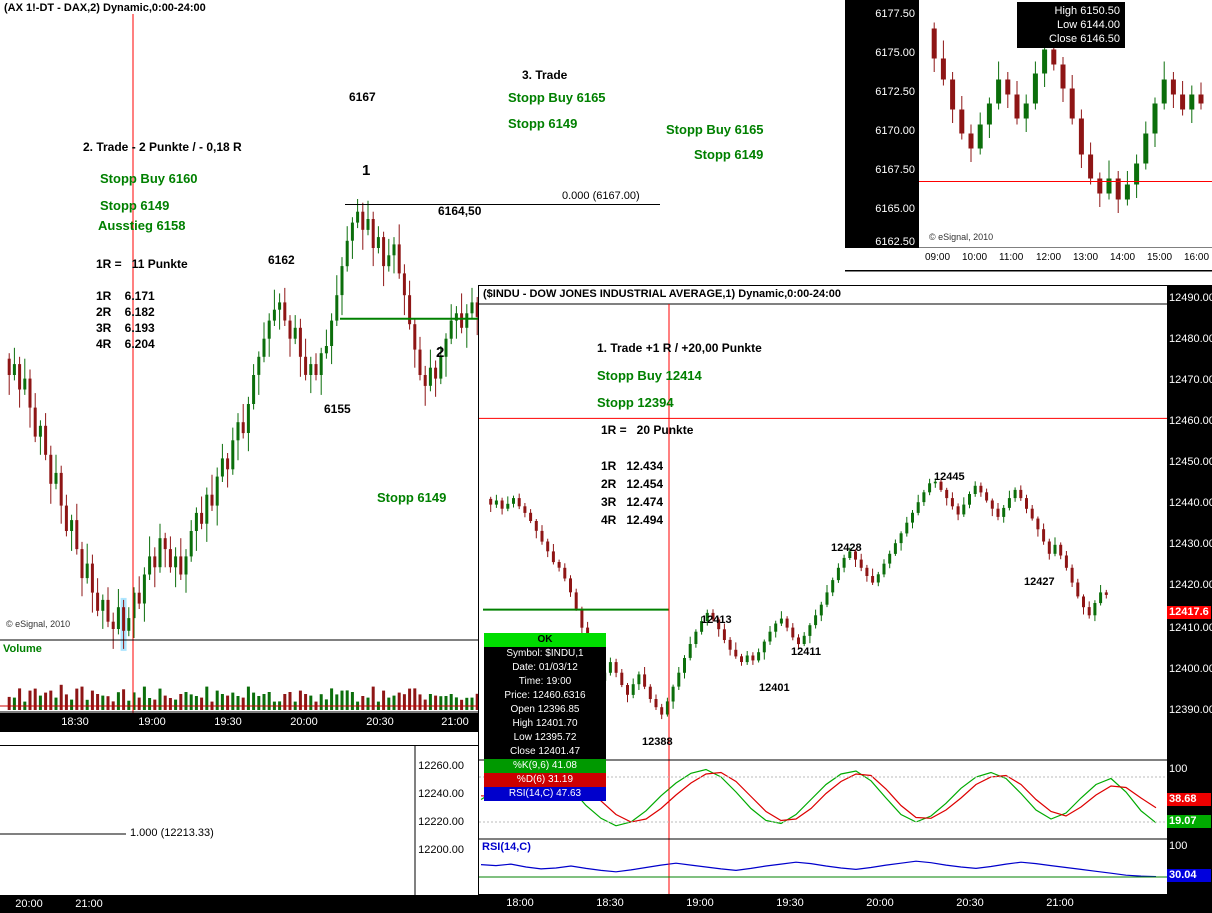 This screenshot has width=1212, height=913. I want to click on price-label: 12480.00, so click(1190, 339).